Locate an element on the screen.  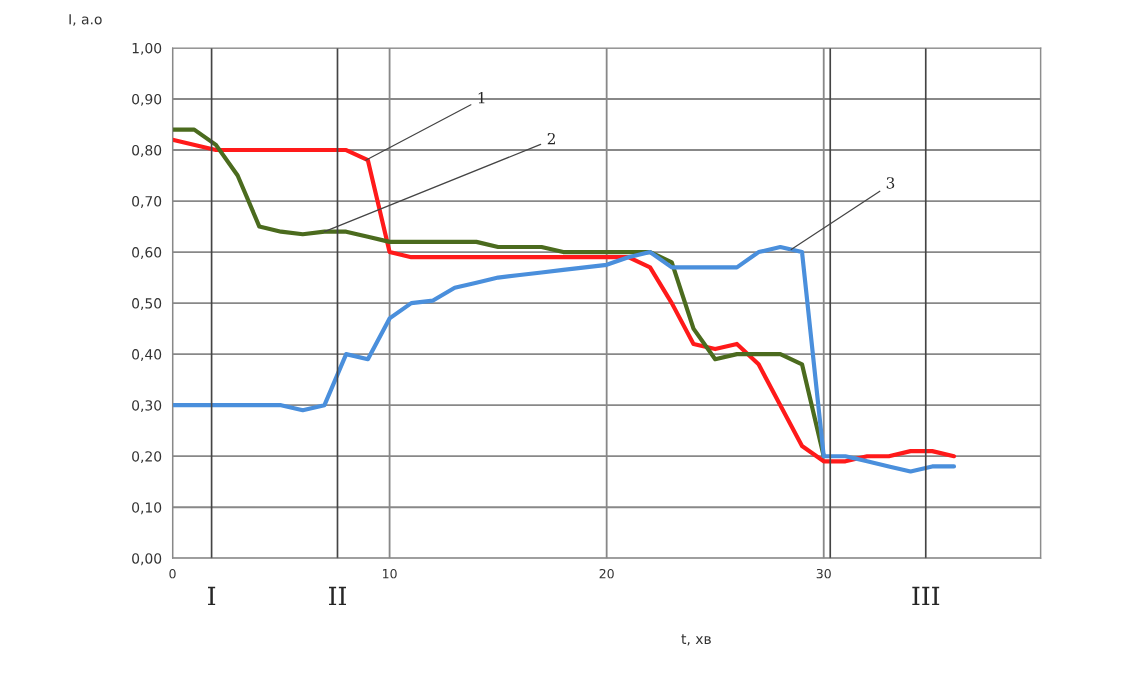
annotation: 3 is located at coordinates (890, 183).